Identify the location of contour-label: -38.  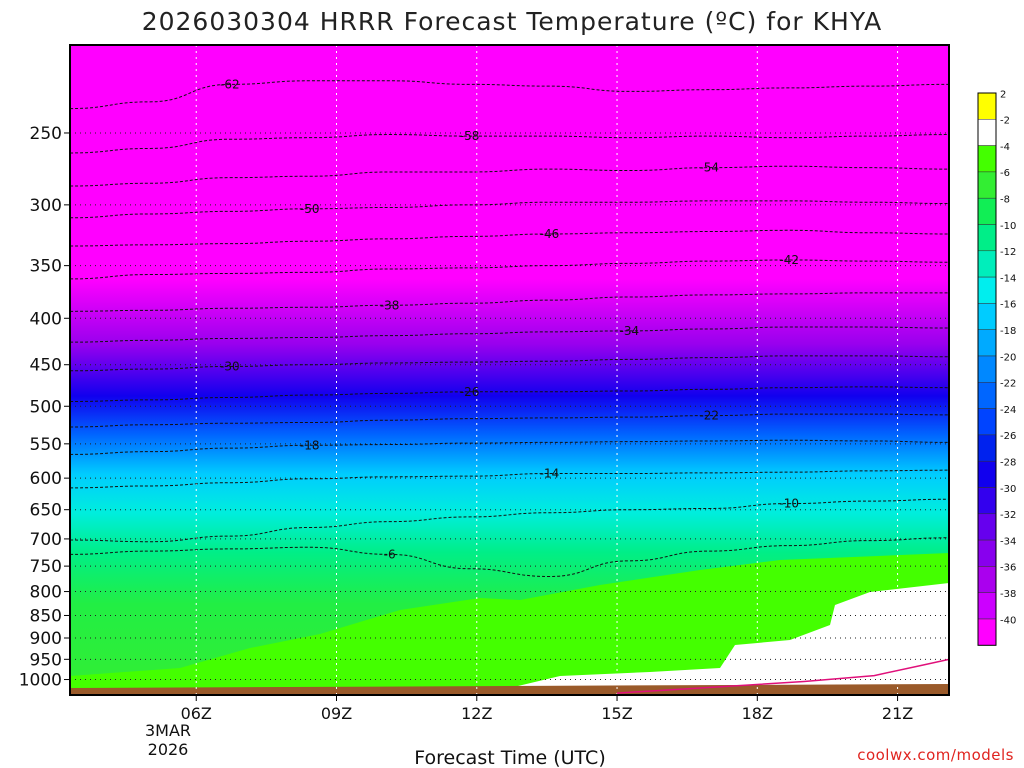
(390, 305).